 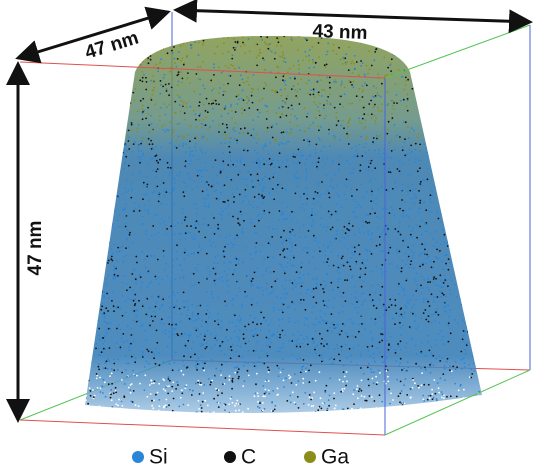 I want to click on width-arrow, so click(x=353, y=16).